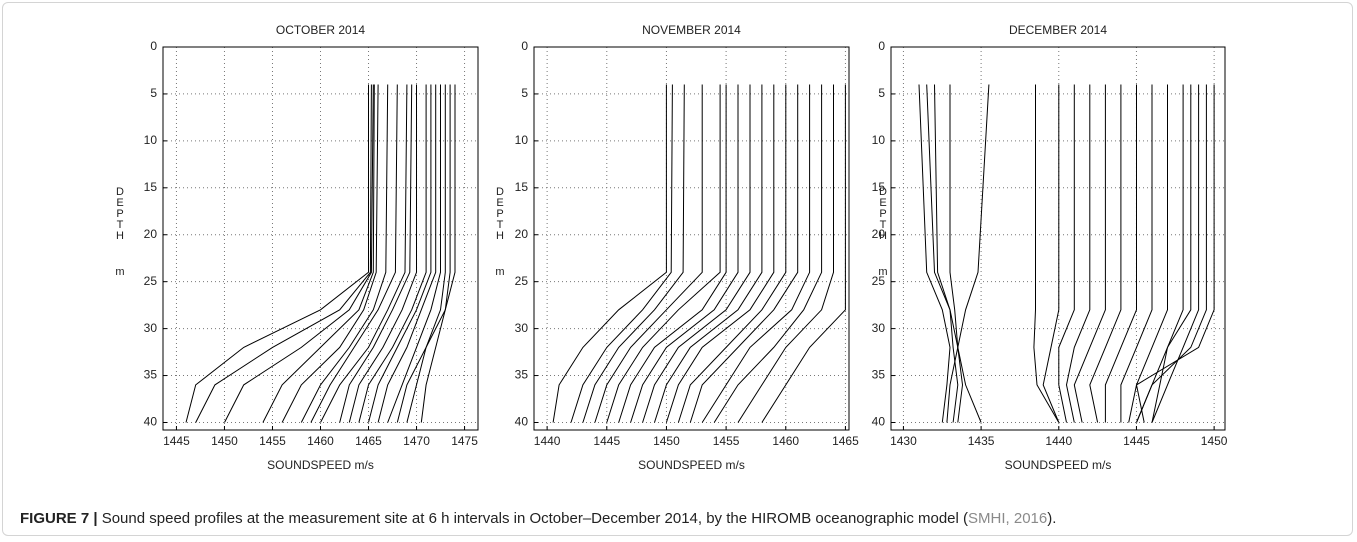  I want to click on panel-title: OCTOBER 2014, so click(320, 30).